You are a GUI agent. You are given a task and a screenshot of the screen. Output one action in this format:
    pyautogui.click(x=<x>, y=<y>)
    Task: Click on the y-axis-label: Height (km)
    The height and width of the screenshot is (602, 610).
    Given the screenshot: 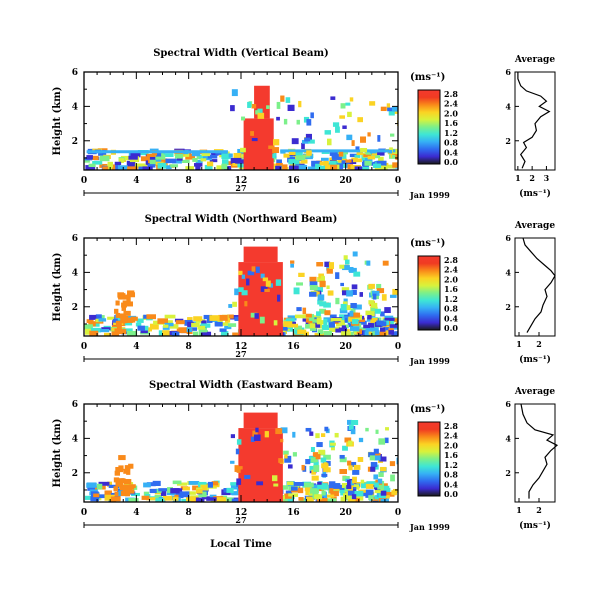 What is the action you would take?
    pyautogui.click(x=57, y=121)
    